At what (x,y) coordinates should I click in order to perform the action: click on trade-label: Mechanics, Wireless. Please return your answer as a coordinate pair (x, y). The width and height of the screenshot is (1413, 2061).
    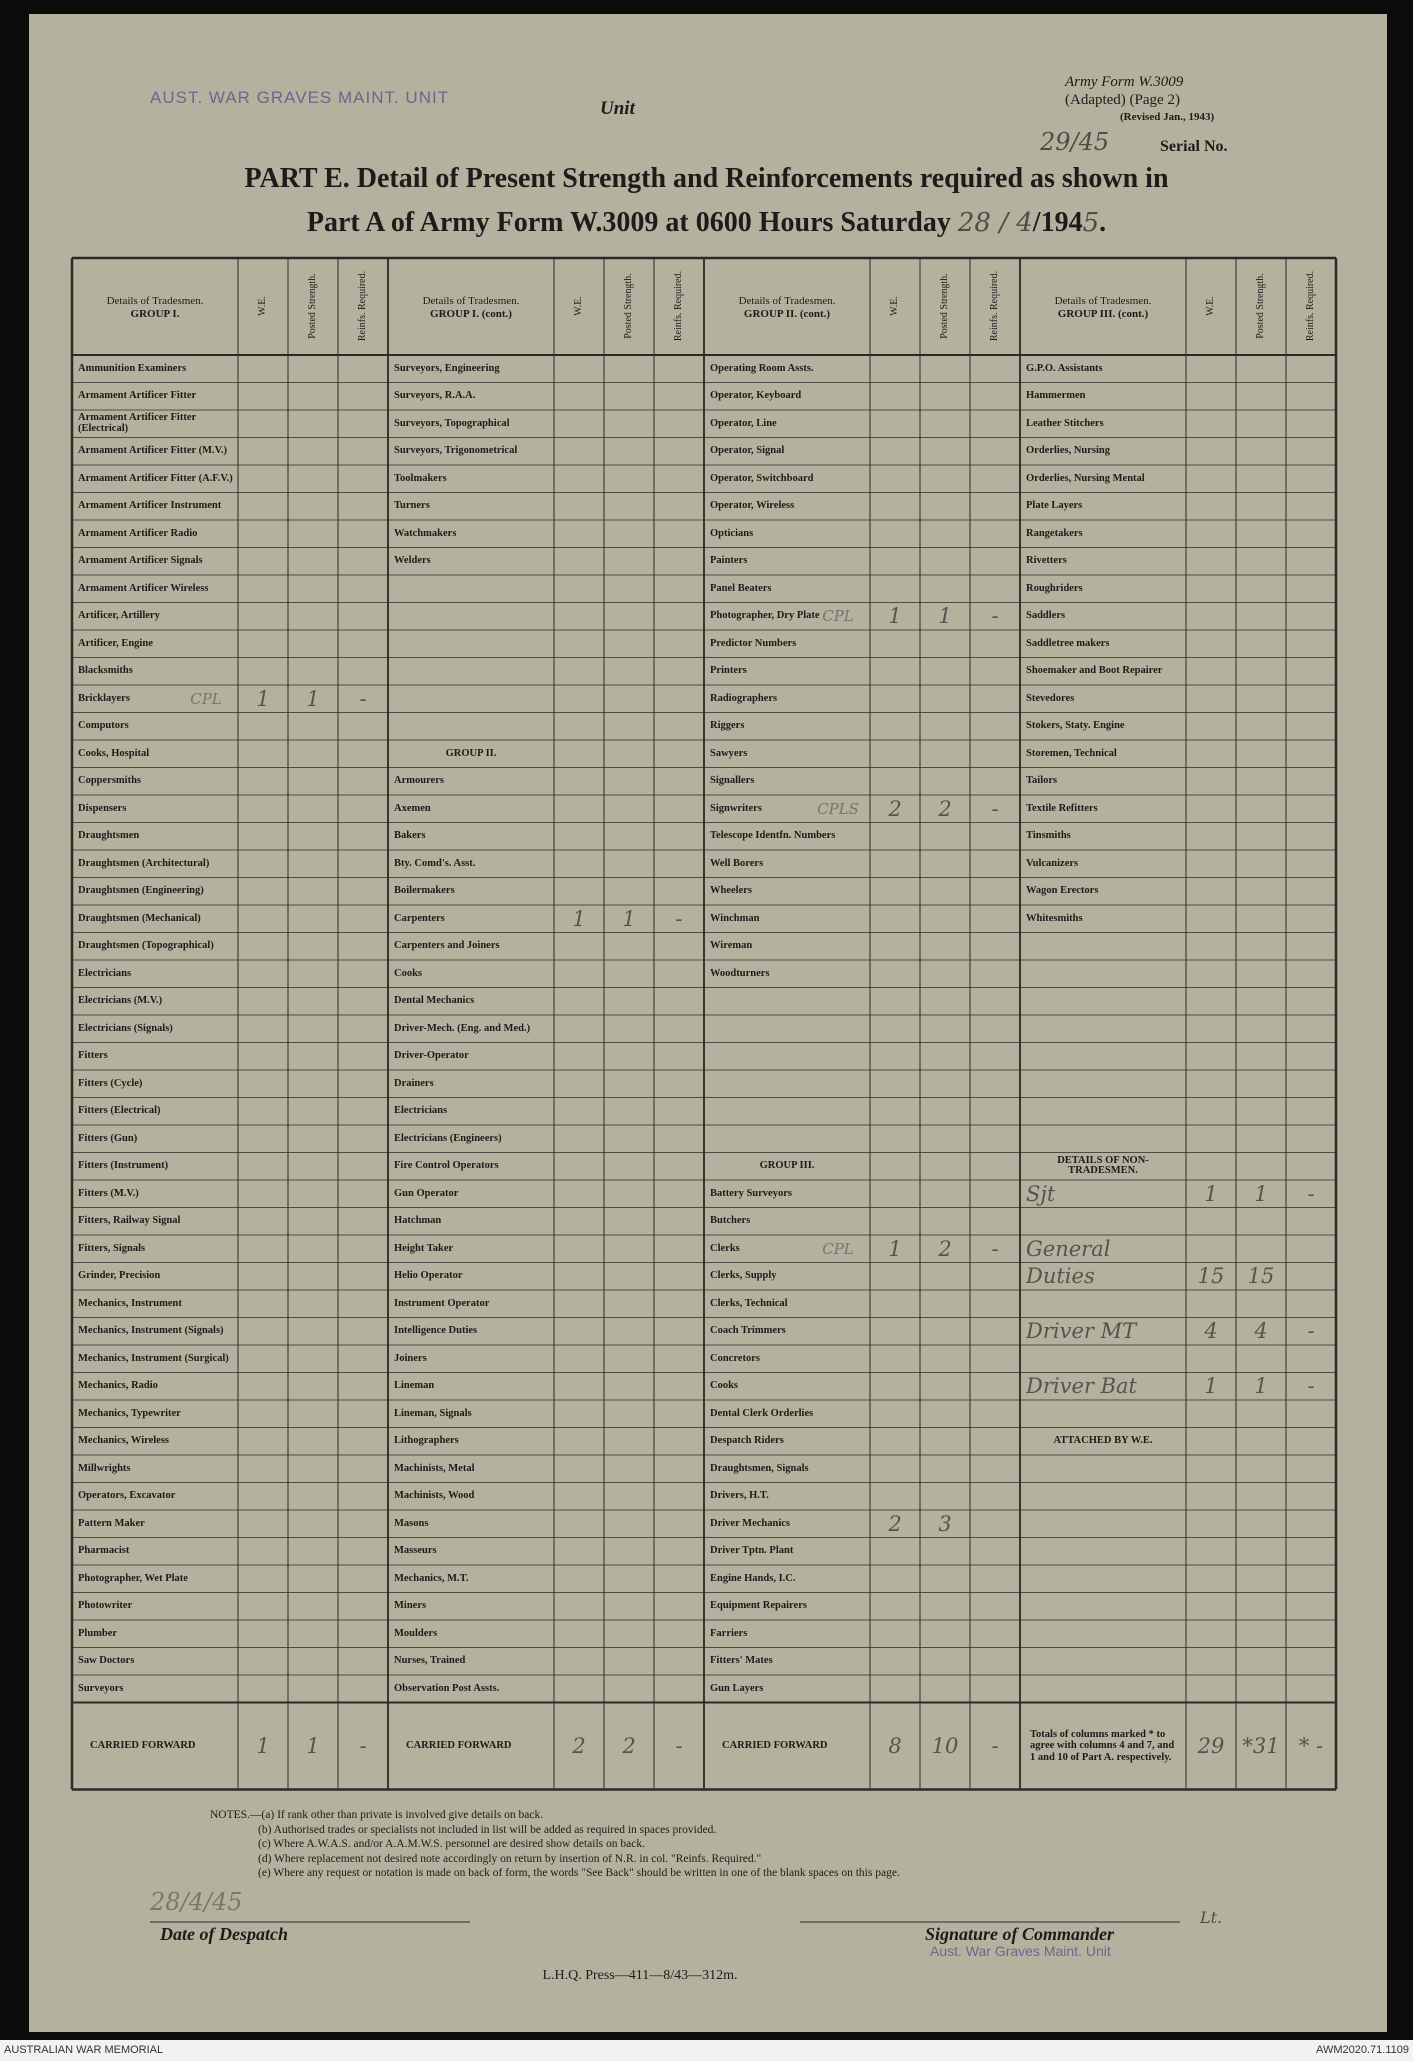
    Looking at the image, I should click on (123, 1440).